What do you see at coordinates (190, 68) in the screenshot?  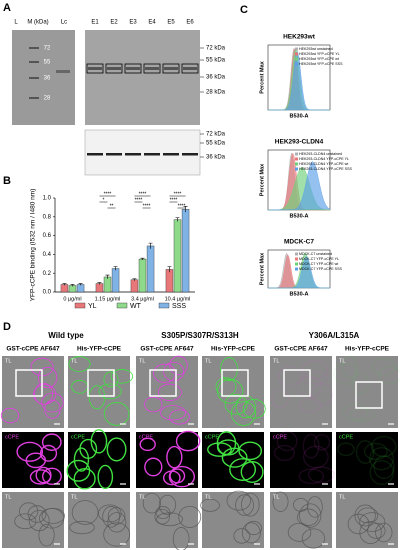 I see `band-box` at bounding box center [190, 68].